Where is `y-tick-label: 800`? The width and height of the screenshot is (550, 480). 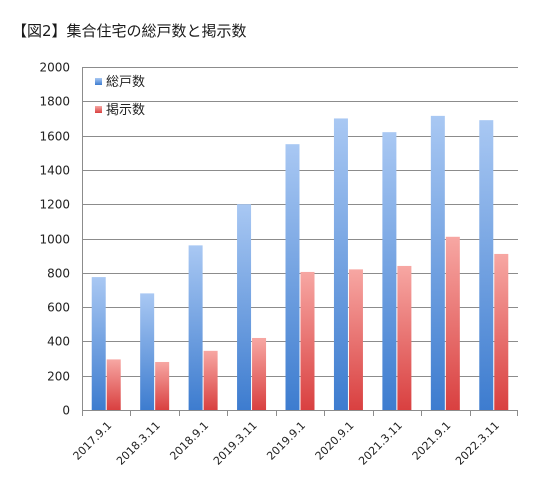
y-tick-label: 800 is located at coordinates (58, 274).